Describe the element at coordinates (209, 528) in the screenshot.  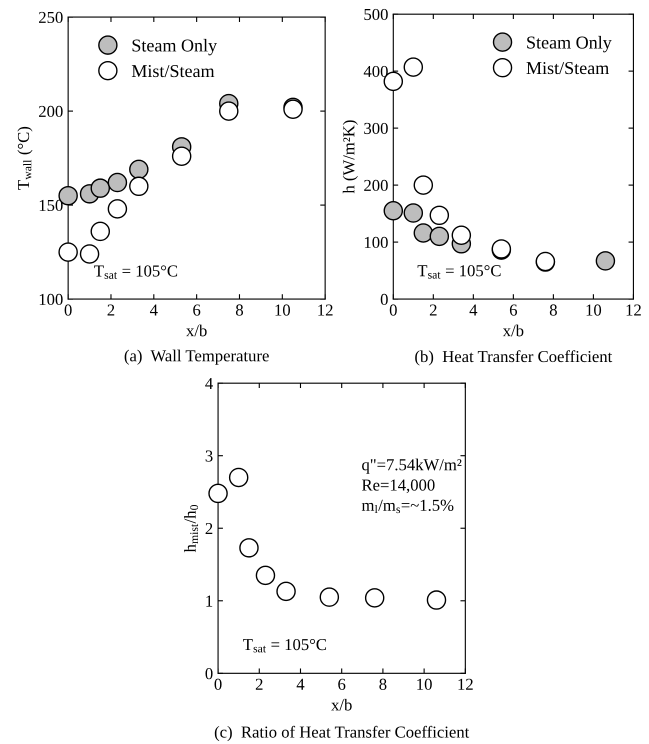
I see `y-tick-label: 2` at that location.